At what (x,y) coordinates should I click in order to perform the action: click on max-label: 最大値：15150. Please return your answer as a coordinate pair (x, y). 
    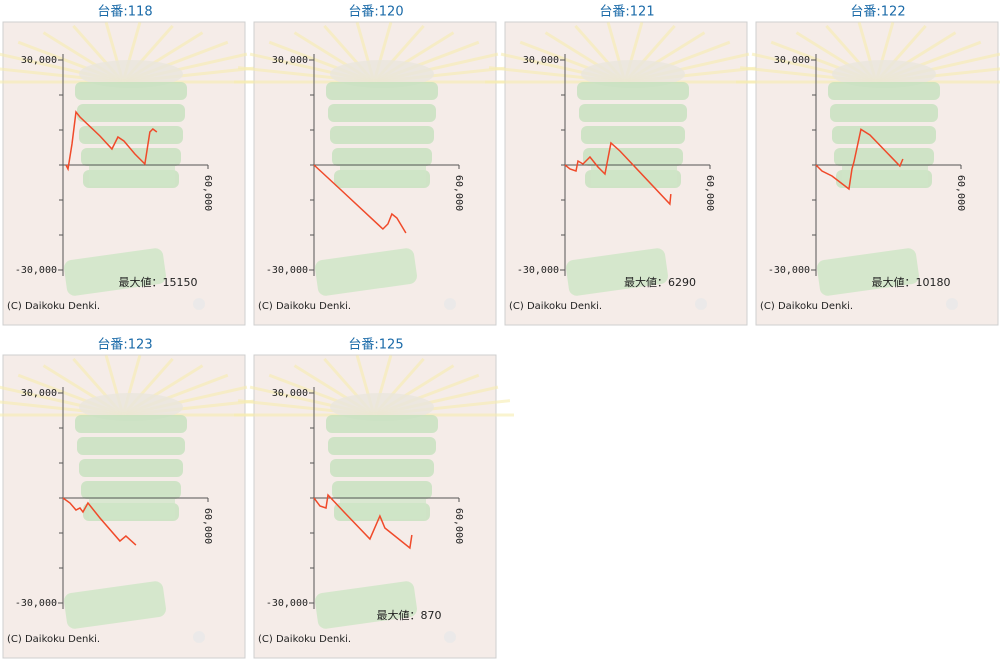
    Looking at the image, I should click on (158, 282).